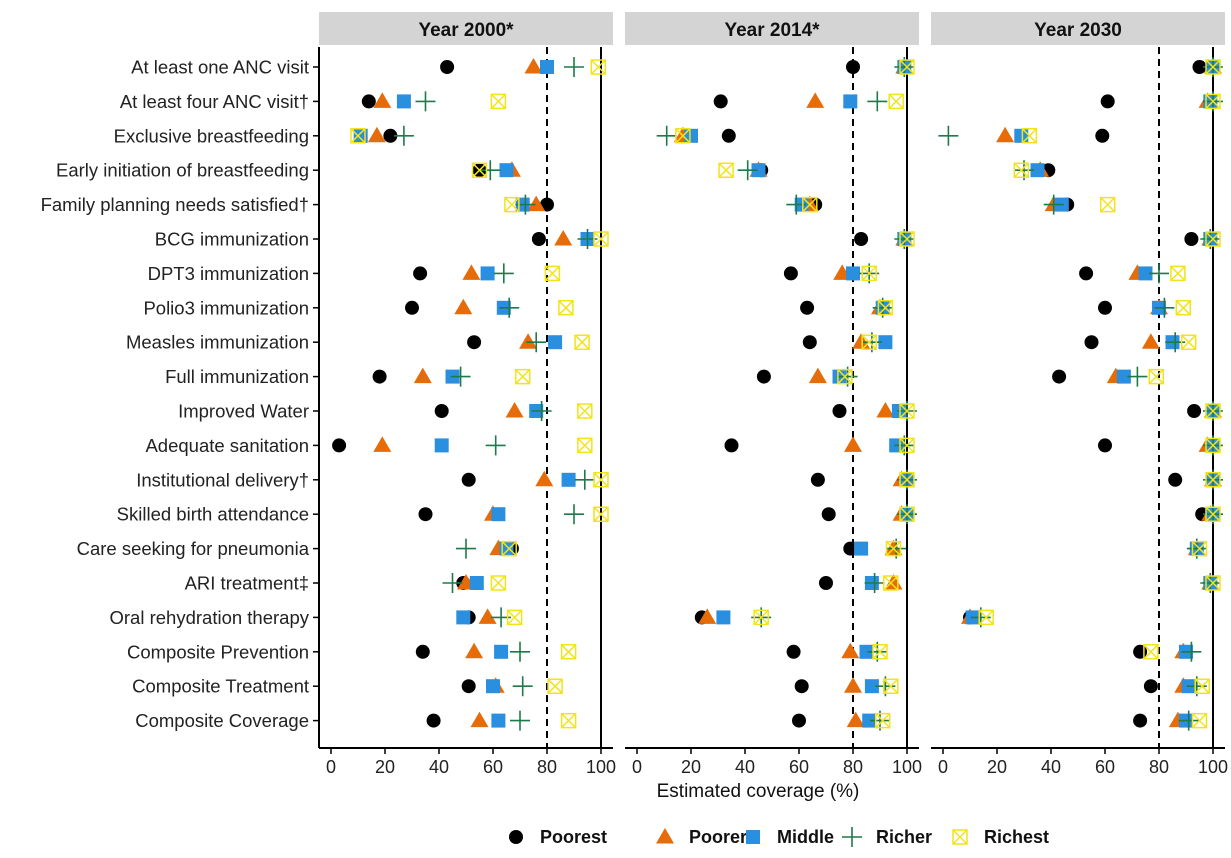 This screenshot has width=1231, height=858. Describe the element at coordinates (1016, 837) in the screenshot. I see `legend-label-richest: Richest` at that location.